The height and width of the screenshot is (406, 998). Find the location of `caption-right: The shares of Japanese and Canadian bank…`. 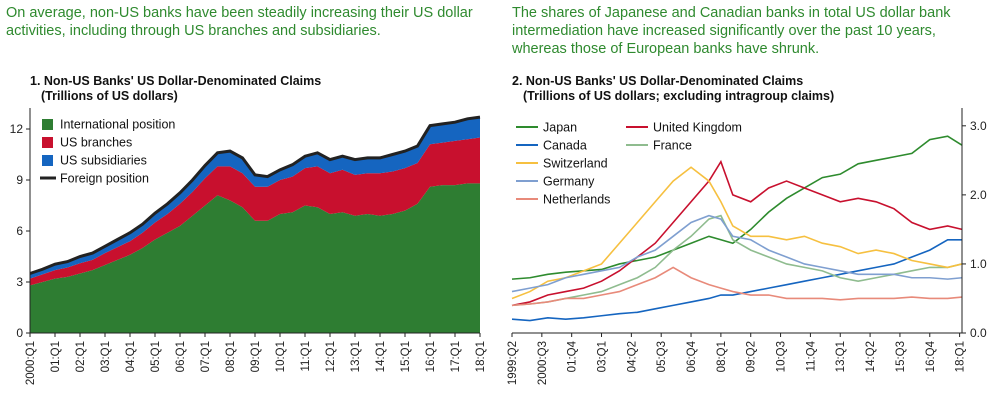

caption-right: The shares of Japanese and Canadian bank… is located at coordinates (731, 31).